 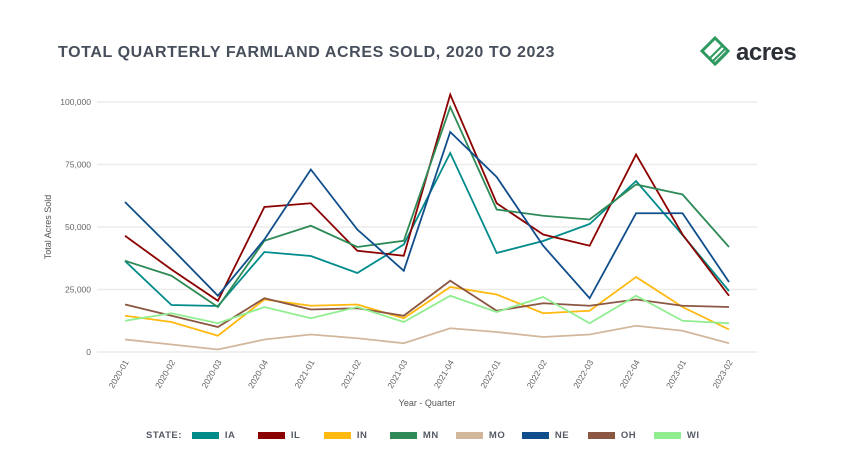 What do you see at coordinates (295, 435) in the screenshot?
I see `legend-label: IL` at bounding box center [295, 435].